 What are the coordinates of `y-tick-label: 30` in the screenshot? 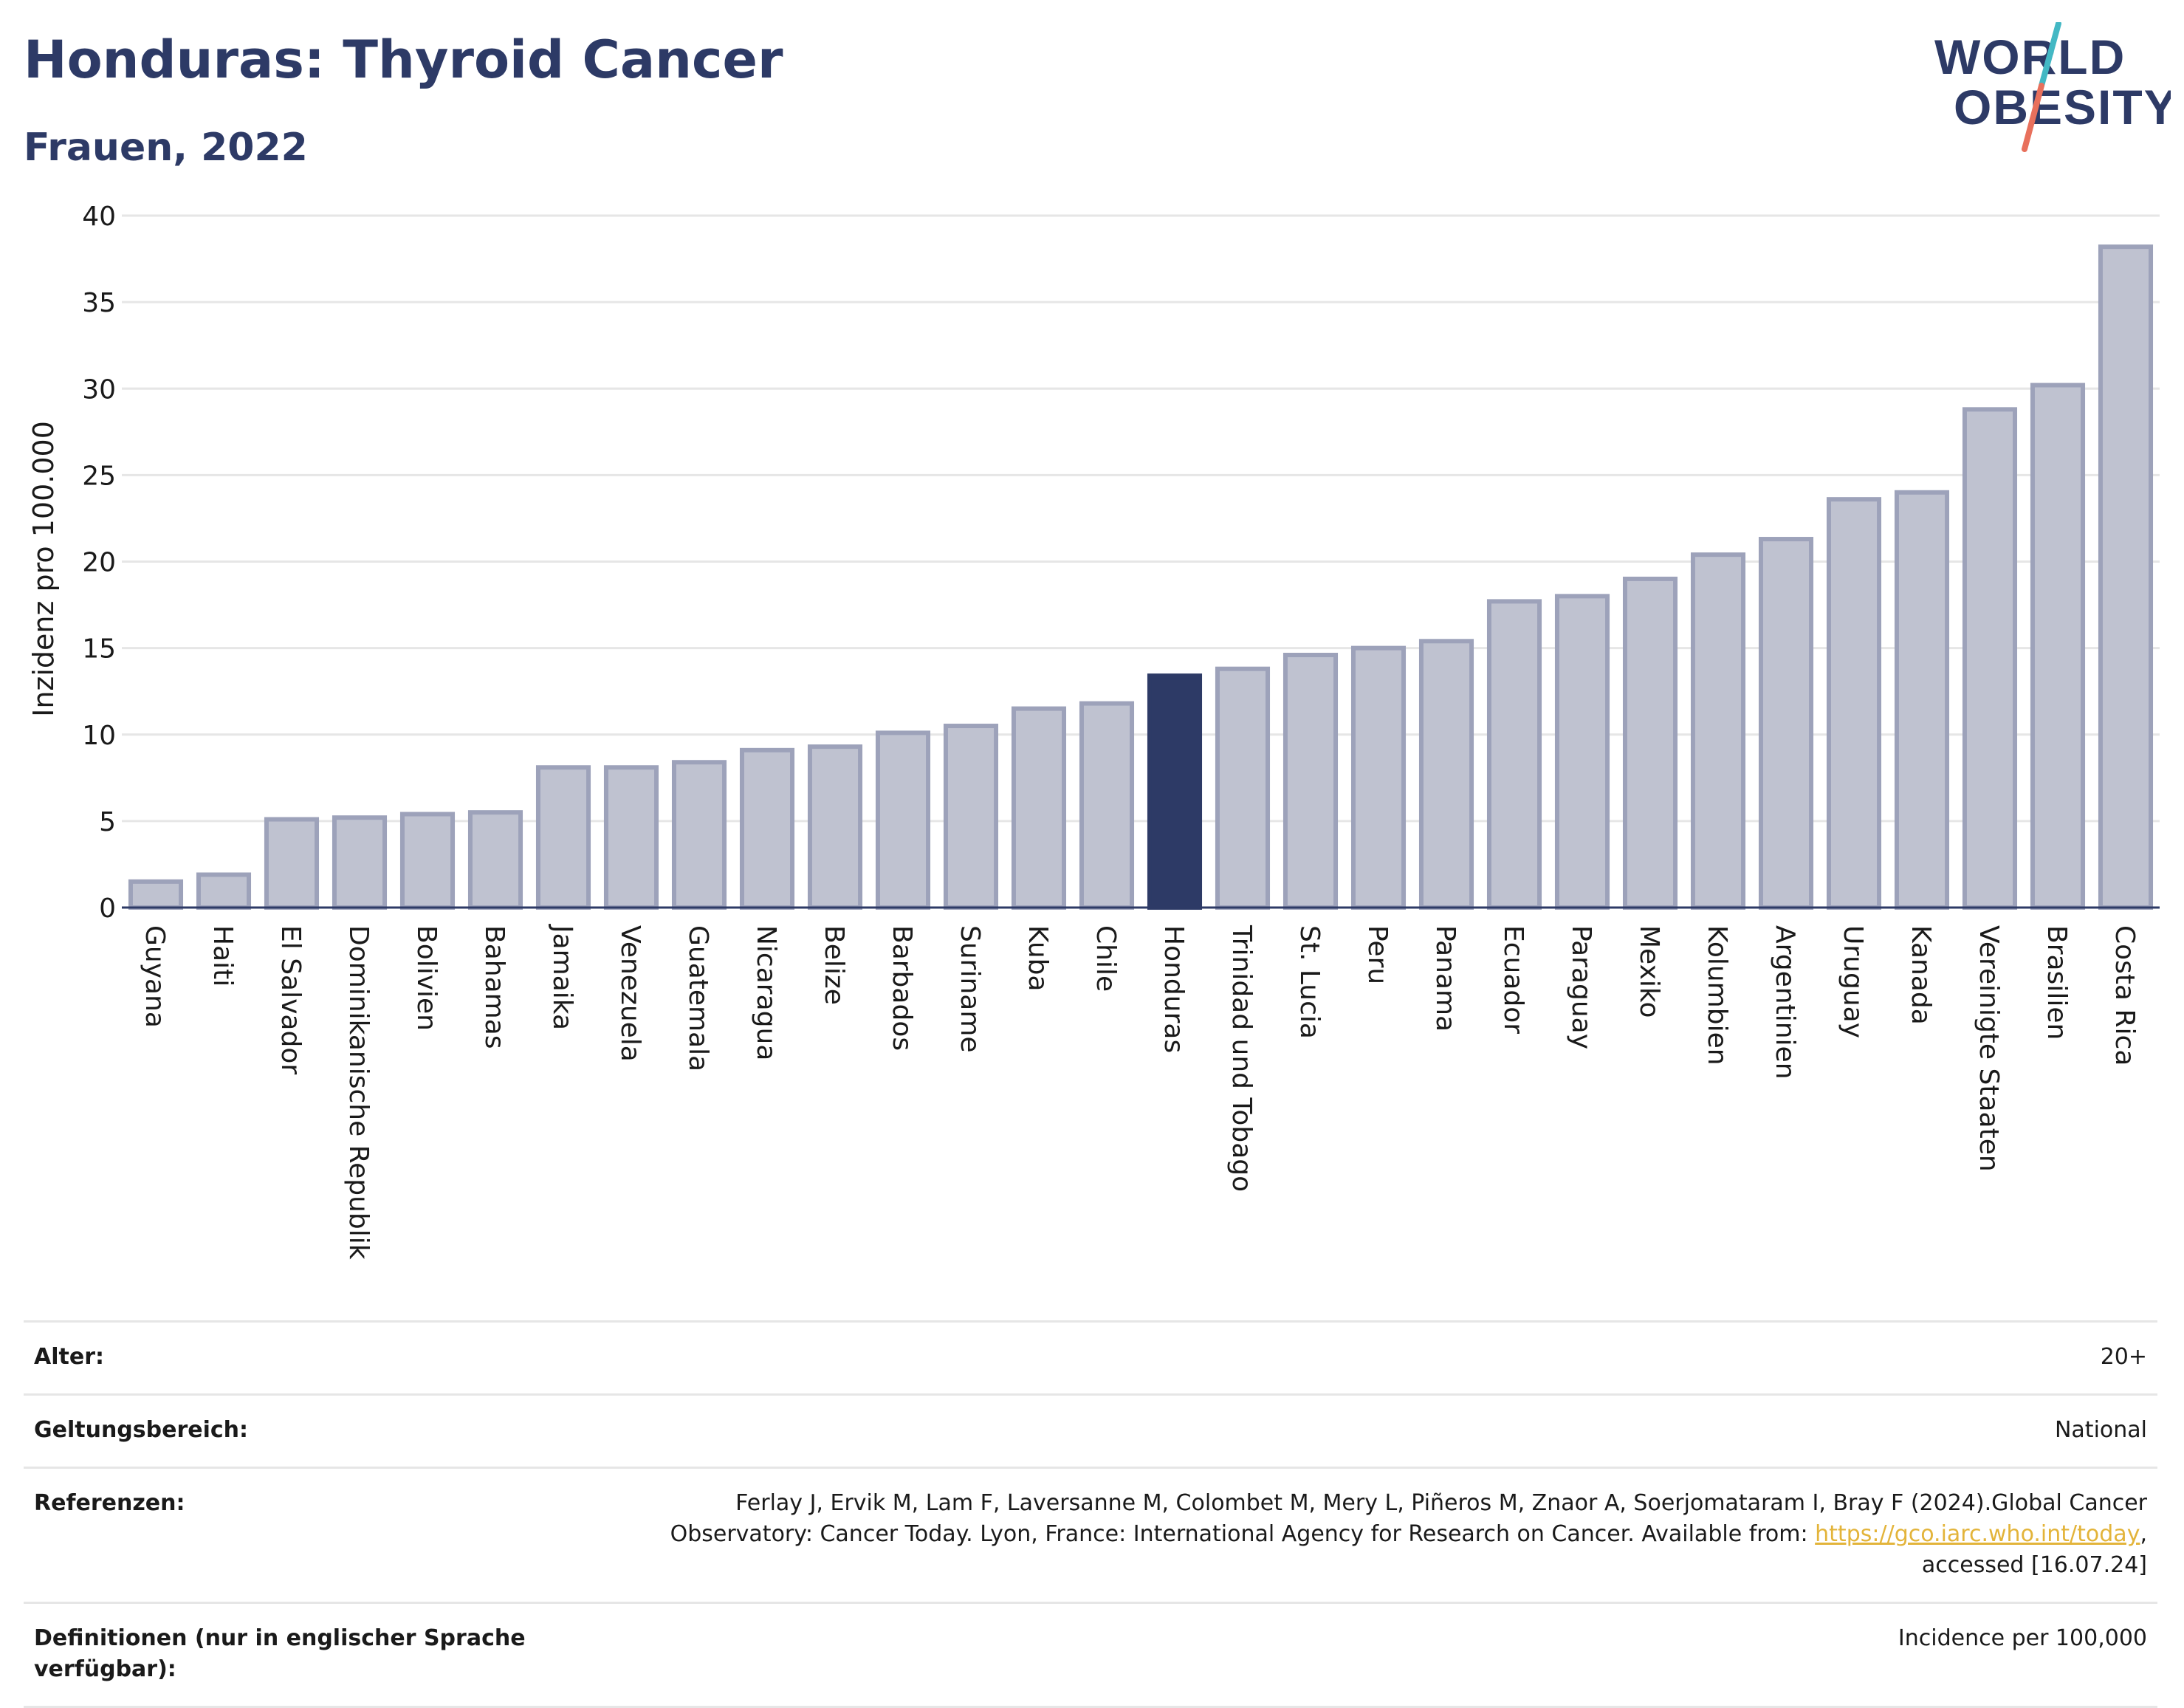 It's located at (99, 389).